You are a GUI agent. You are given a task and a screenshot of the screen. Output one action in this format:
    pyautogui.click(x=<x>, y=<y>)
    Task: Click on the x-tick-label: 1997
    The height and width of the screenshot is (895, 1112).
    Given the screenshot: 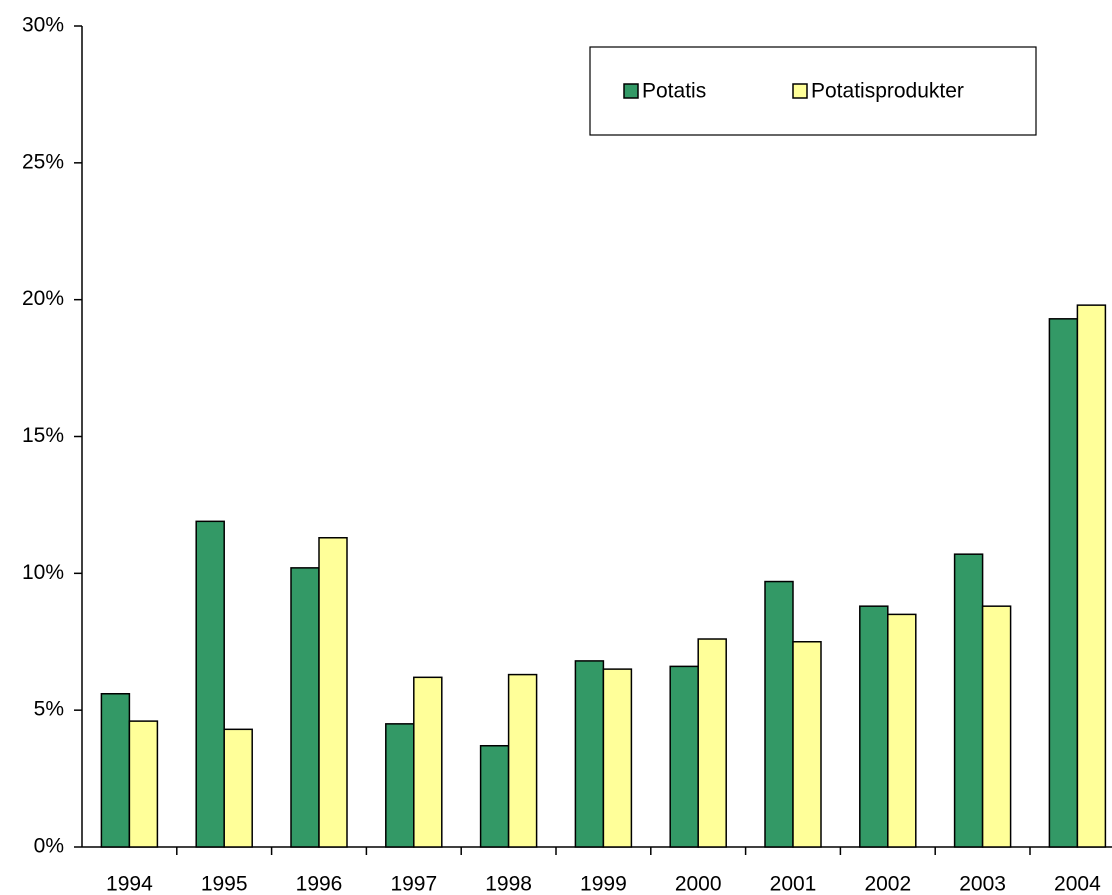 What is the action you would take?
    pyautogui.click(x=413, y=884)
    